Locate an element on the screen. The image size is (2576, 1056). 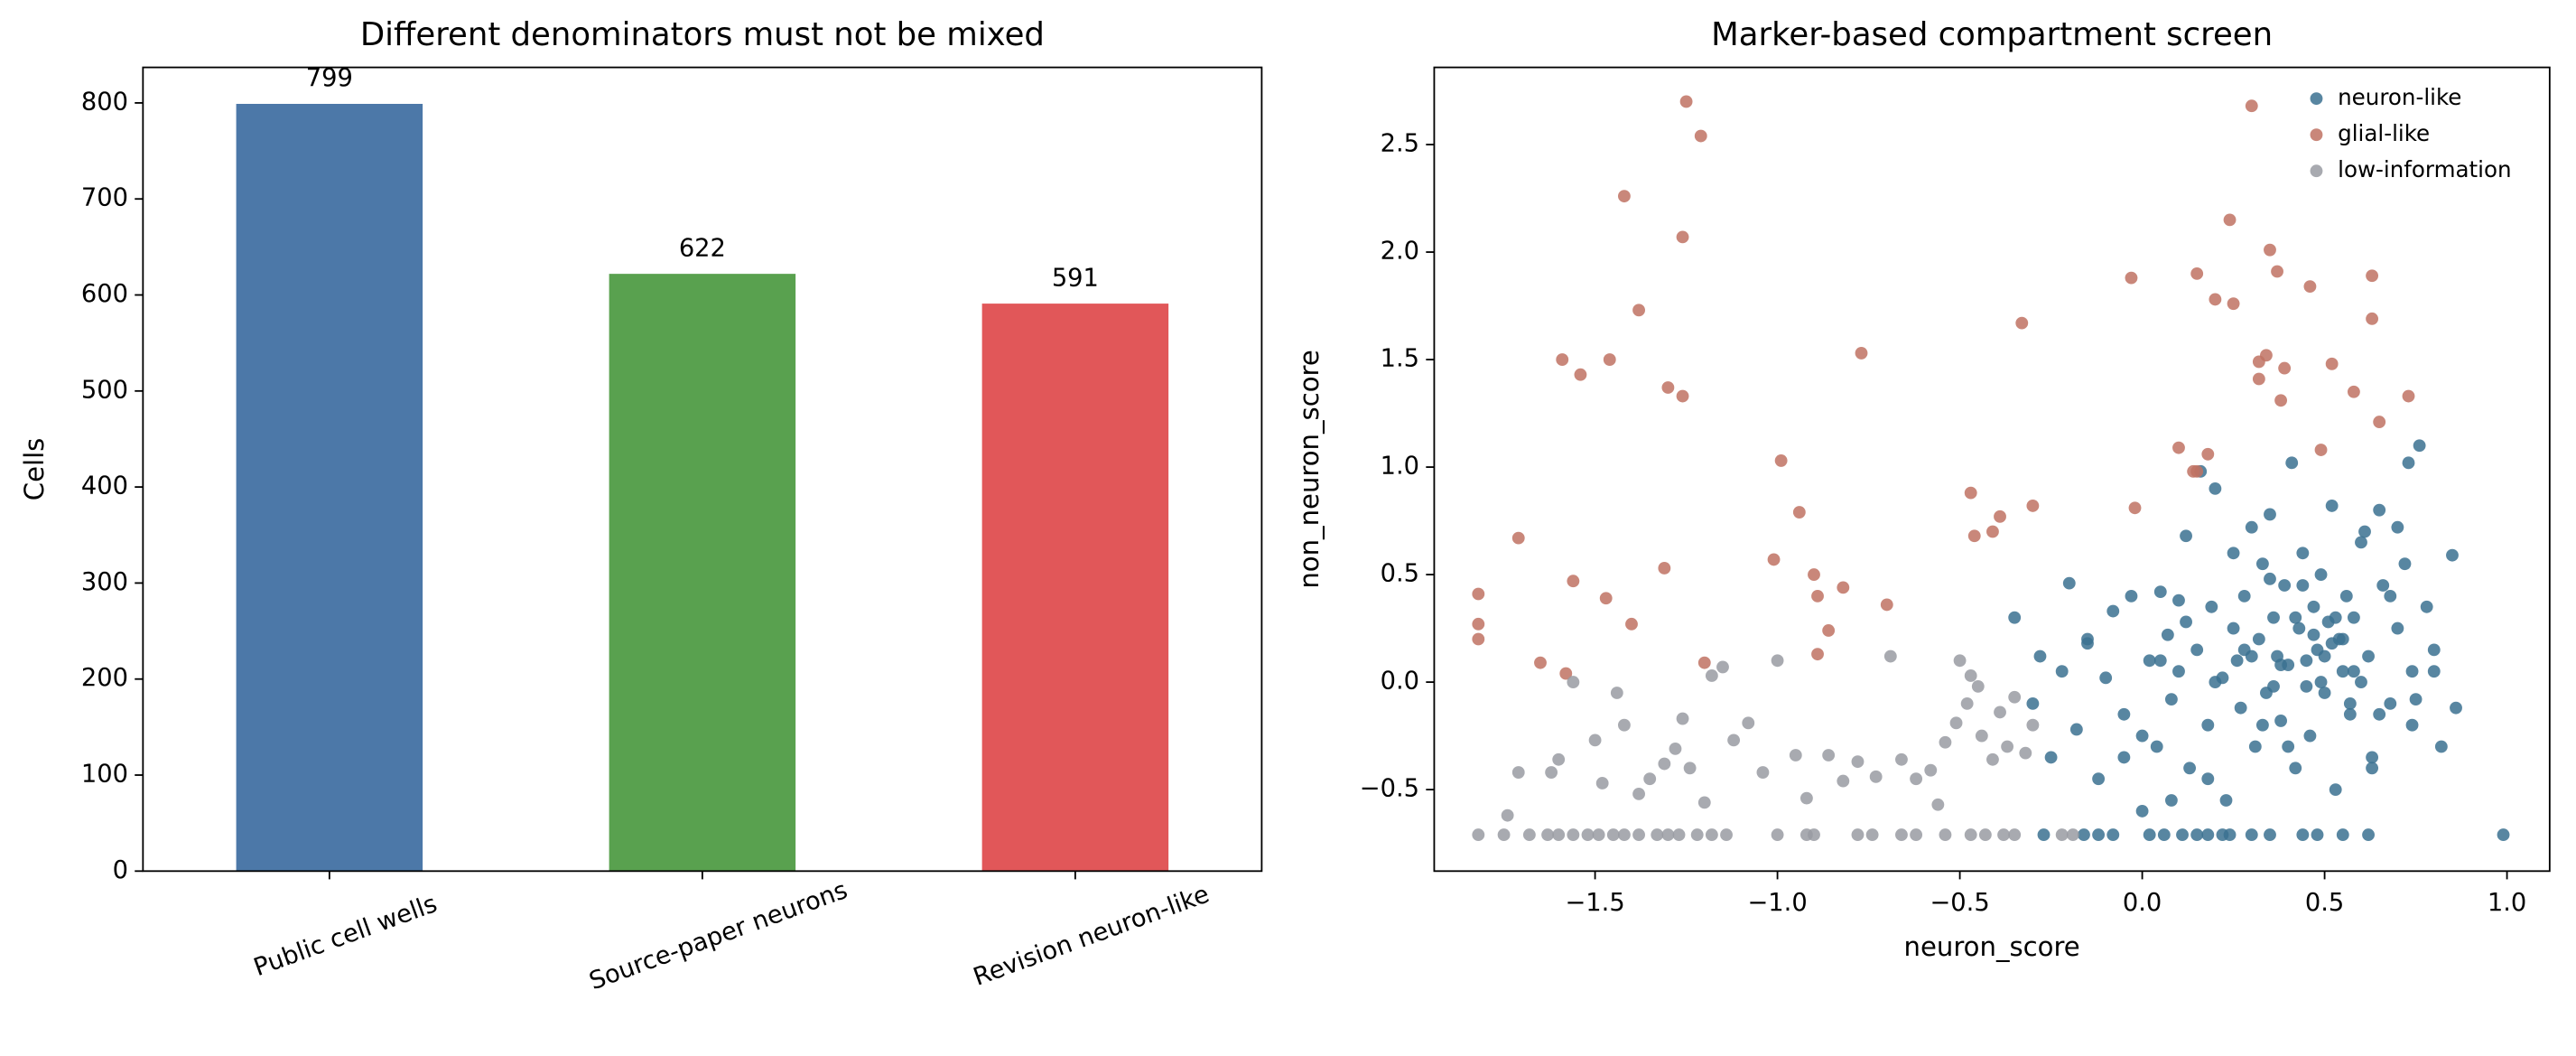
bar is located at coordinates (329, 487).